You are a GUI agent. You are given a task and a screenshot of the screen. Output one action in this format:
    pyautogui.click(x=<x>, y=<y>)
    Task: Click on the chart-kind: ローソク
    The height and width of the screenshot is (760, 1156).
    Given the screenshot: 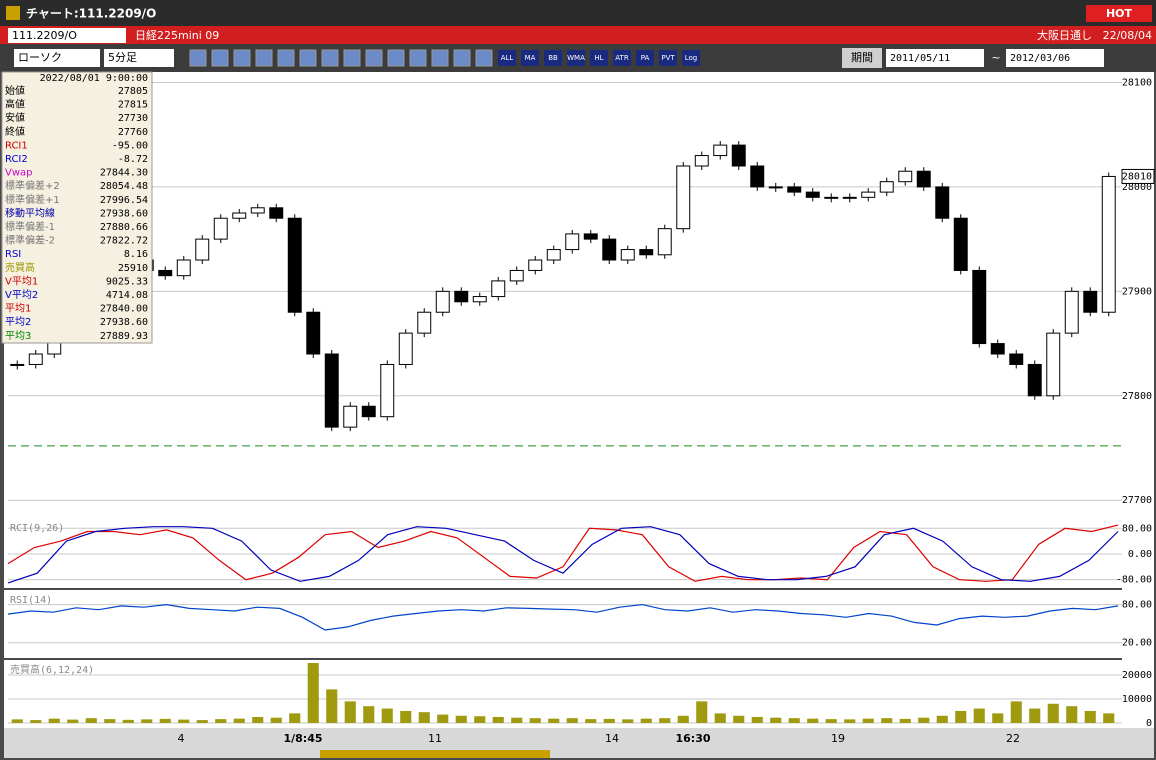 What is the action you would take?
    pyautogui.click(x=40, y=57)
    